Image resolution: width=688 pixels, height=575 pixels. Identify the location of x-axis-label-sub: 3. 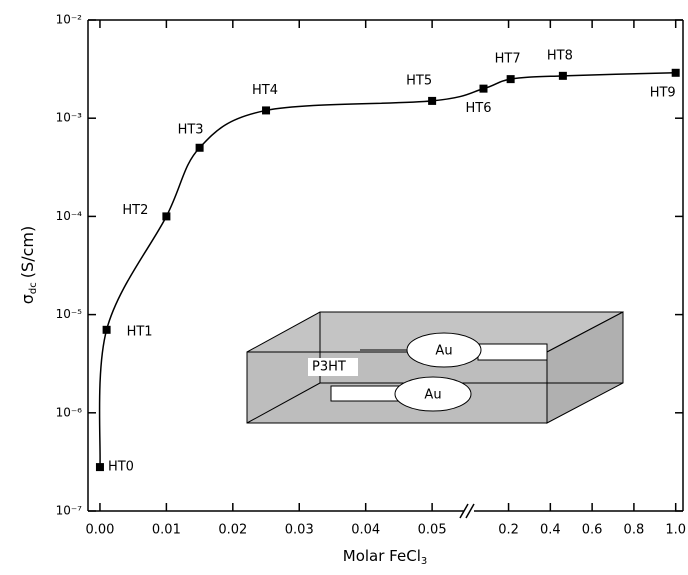
(424, 561).